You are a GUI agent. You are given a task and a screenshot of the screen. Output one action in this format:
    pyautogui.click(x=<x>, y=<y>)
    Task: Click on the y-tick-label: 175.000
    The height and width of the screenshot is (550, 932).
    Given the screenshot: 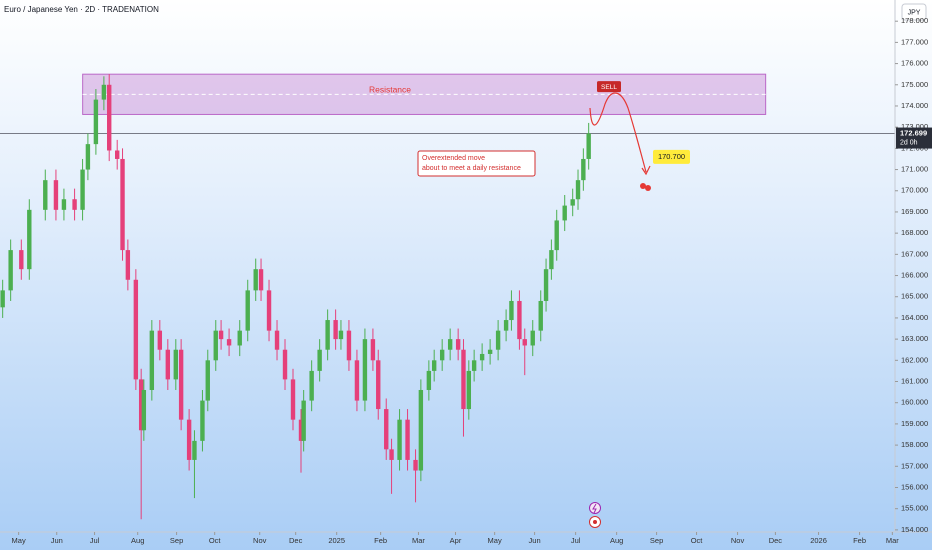 What is the action you would take?
    pyautogui.click(x=914, y=84)
    